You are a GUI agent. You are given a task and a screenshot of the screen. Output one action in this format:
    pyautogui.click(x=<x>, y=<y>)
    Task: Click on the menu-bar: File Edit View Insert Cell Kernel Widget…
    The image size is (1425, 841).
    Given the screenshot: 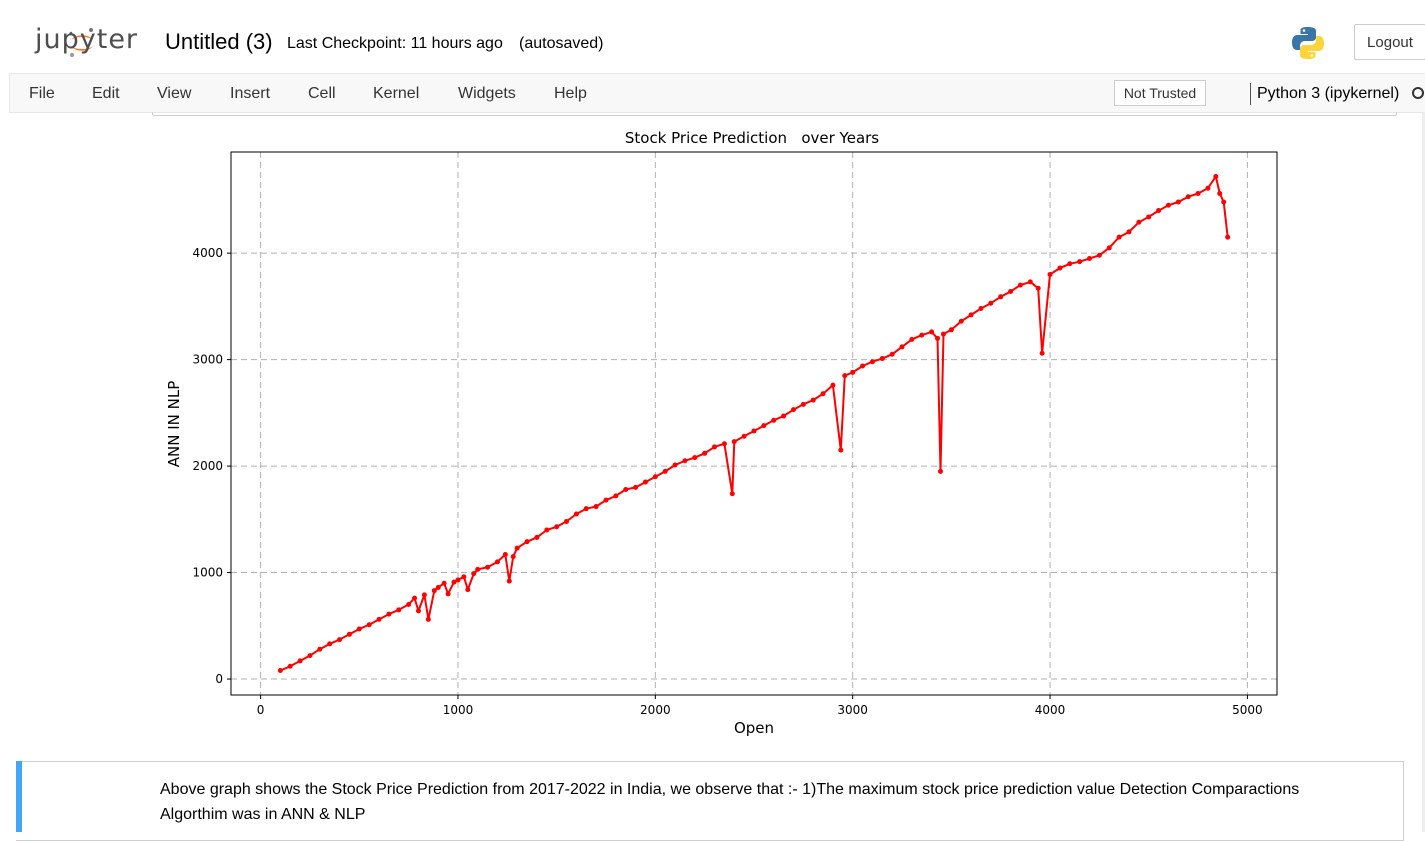 What is the action you would take?
    pyautogui.click(x=717, y=93)
    